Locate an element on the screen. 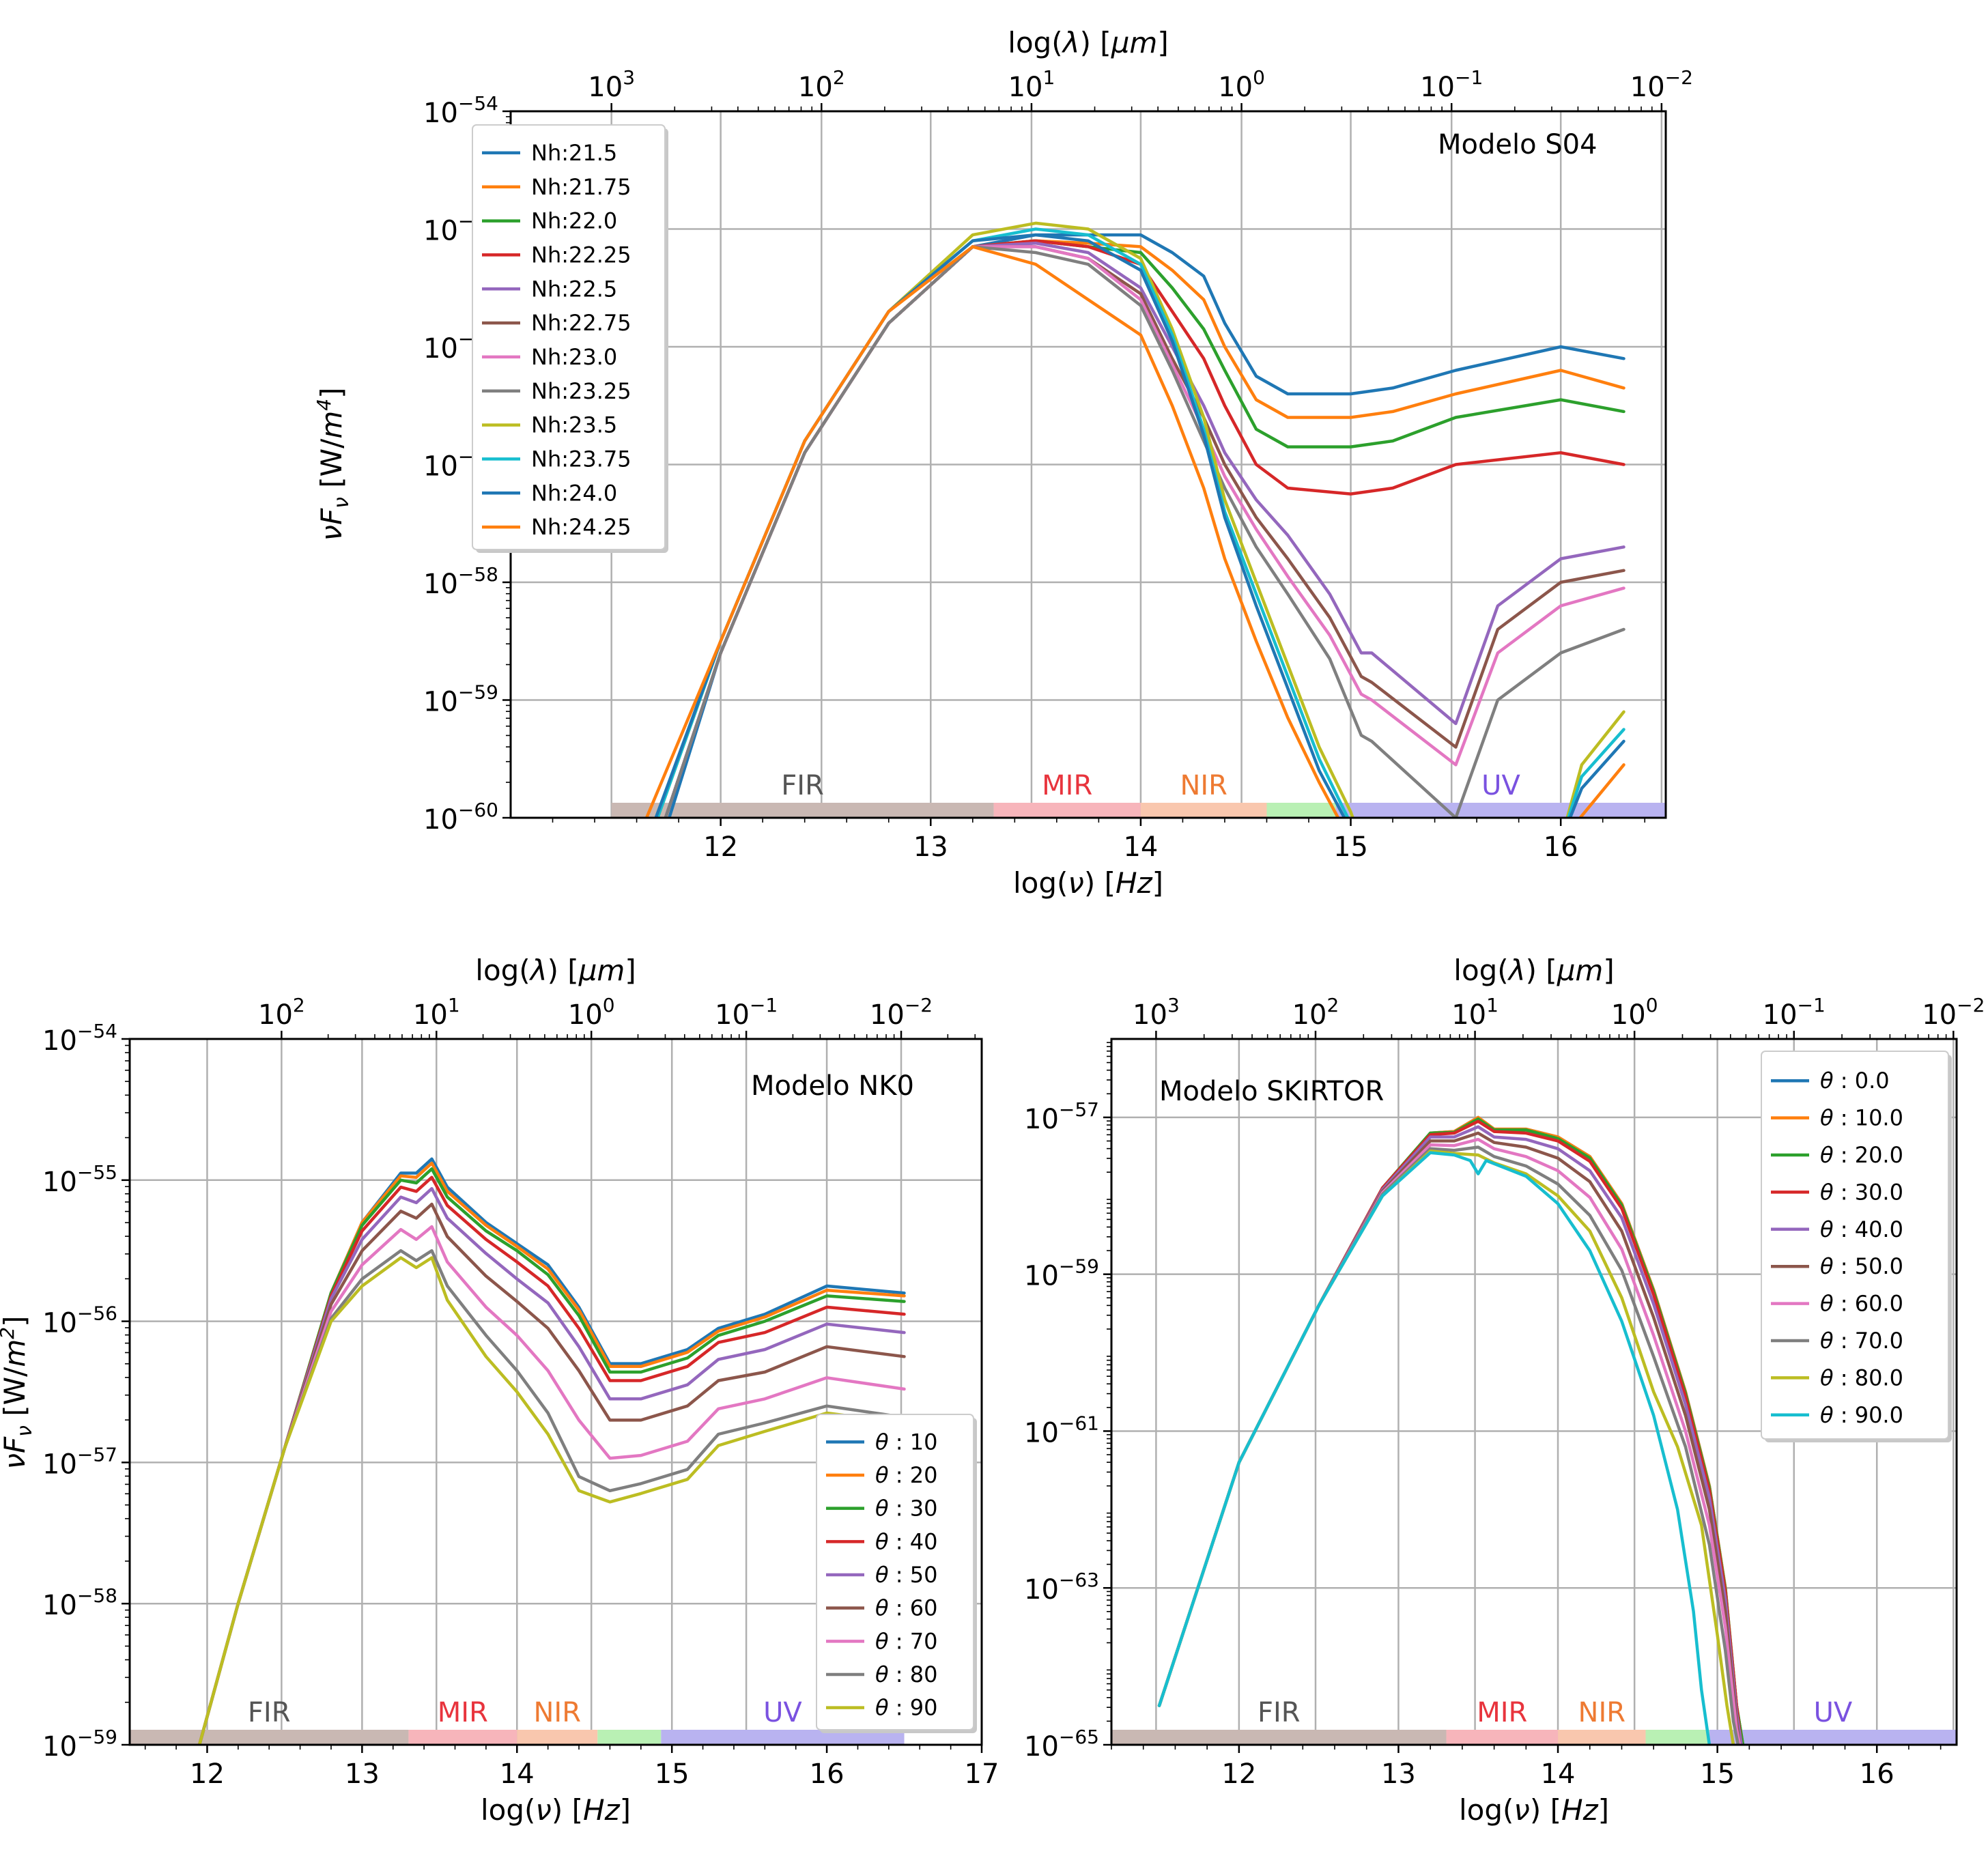 This screenshot has height=1854, width=1988. model-annotation: Modelo NK0 is located at coordinates (832, 1086).